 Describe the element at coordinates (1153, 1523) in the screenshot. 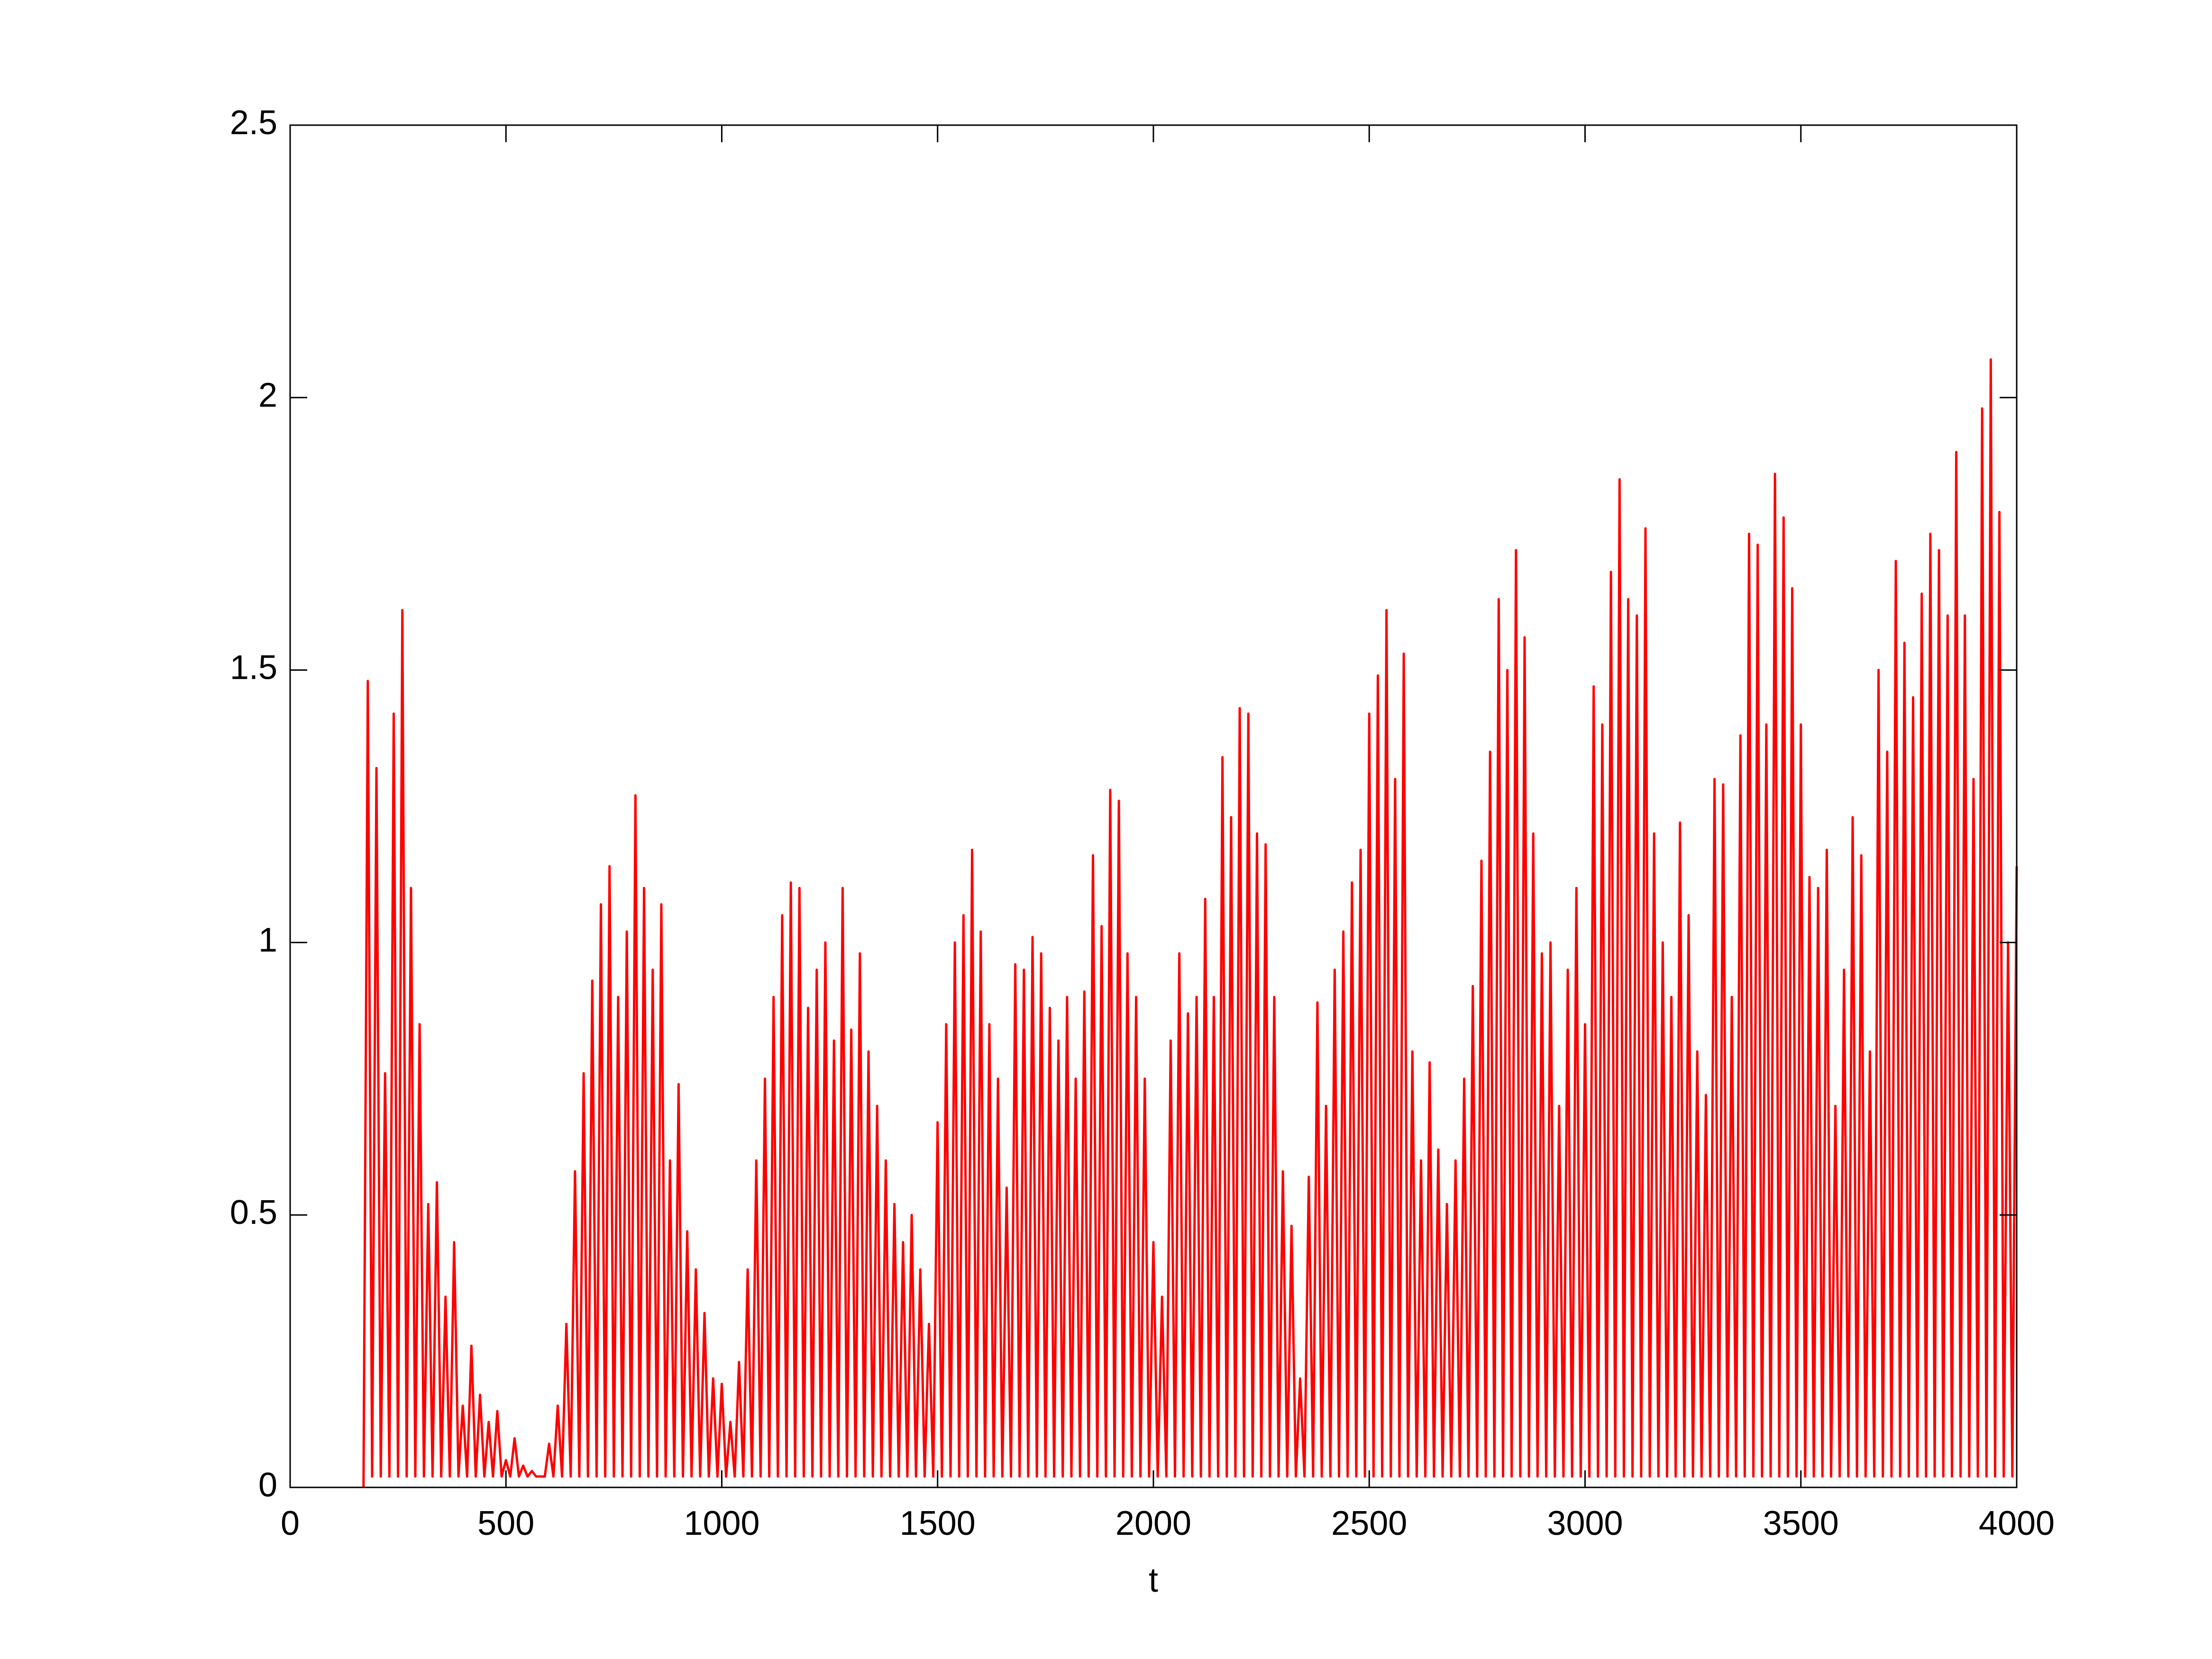

I see `x-tick-label: 2000` at that location.